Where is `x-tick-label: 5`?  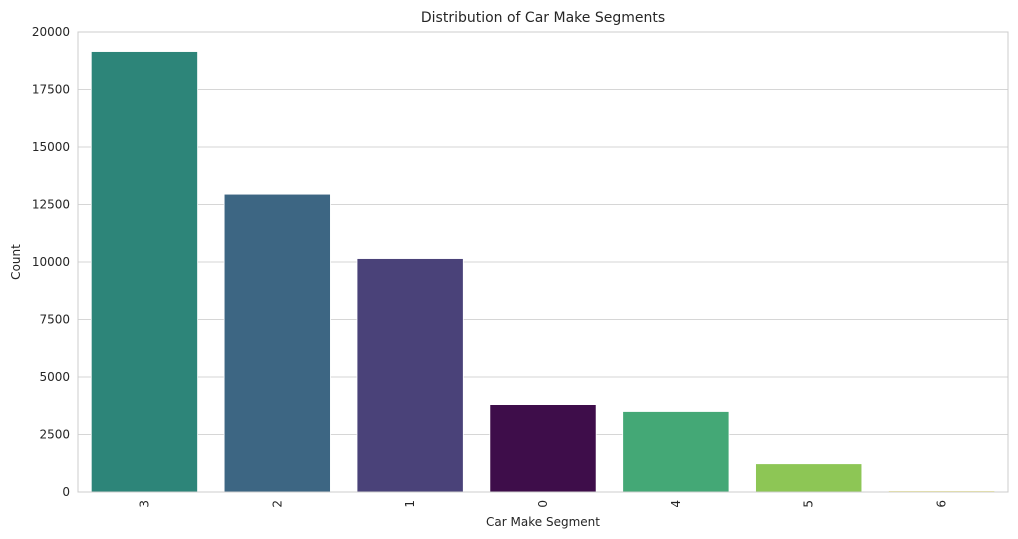
x-tick-label: 5 is located at coordinates (809, 504).